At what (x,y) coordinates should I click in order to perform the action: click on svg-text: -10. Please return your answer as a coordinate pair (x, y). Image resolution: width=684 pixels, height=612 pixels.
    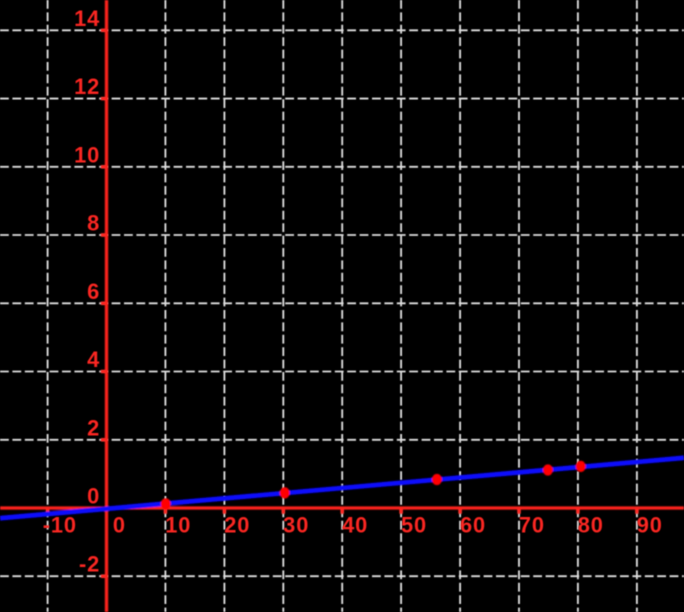
    Looking at the image, I should click on (60, 525).